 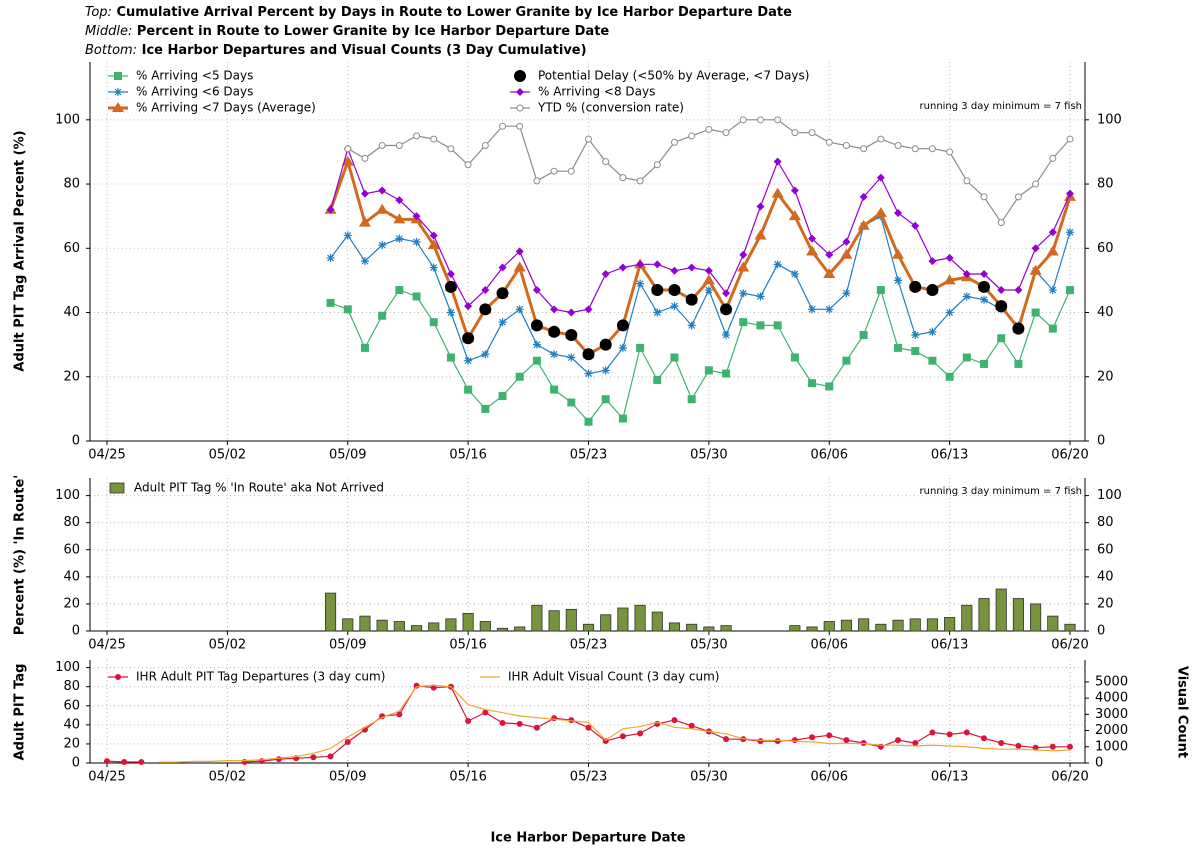 What do you see at coordinates (1099, 763) in the screenshot?
I see `y2-tick-label: 0` at bounding box center [1099, 763].